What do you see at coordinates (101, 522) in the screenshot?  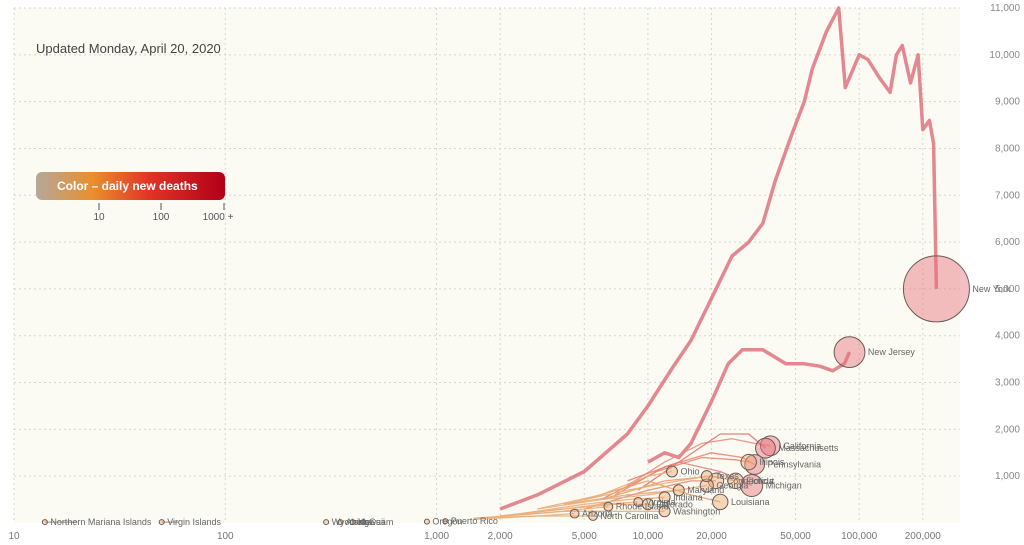 I see `label-northern-mariana-islands: Northern Mariana Islands` at bounding box center [101, 522].